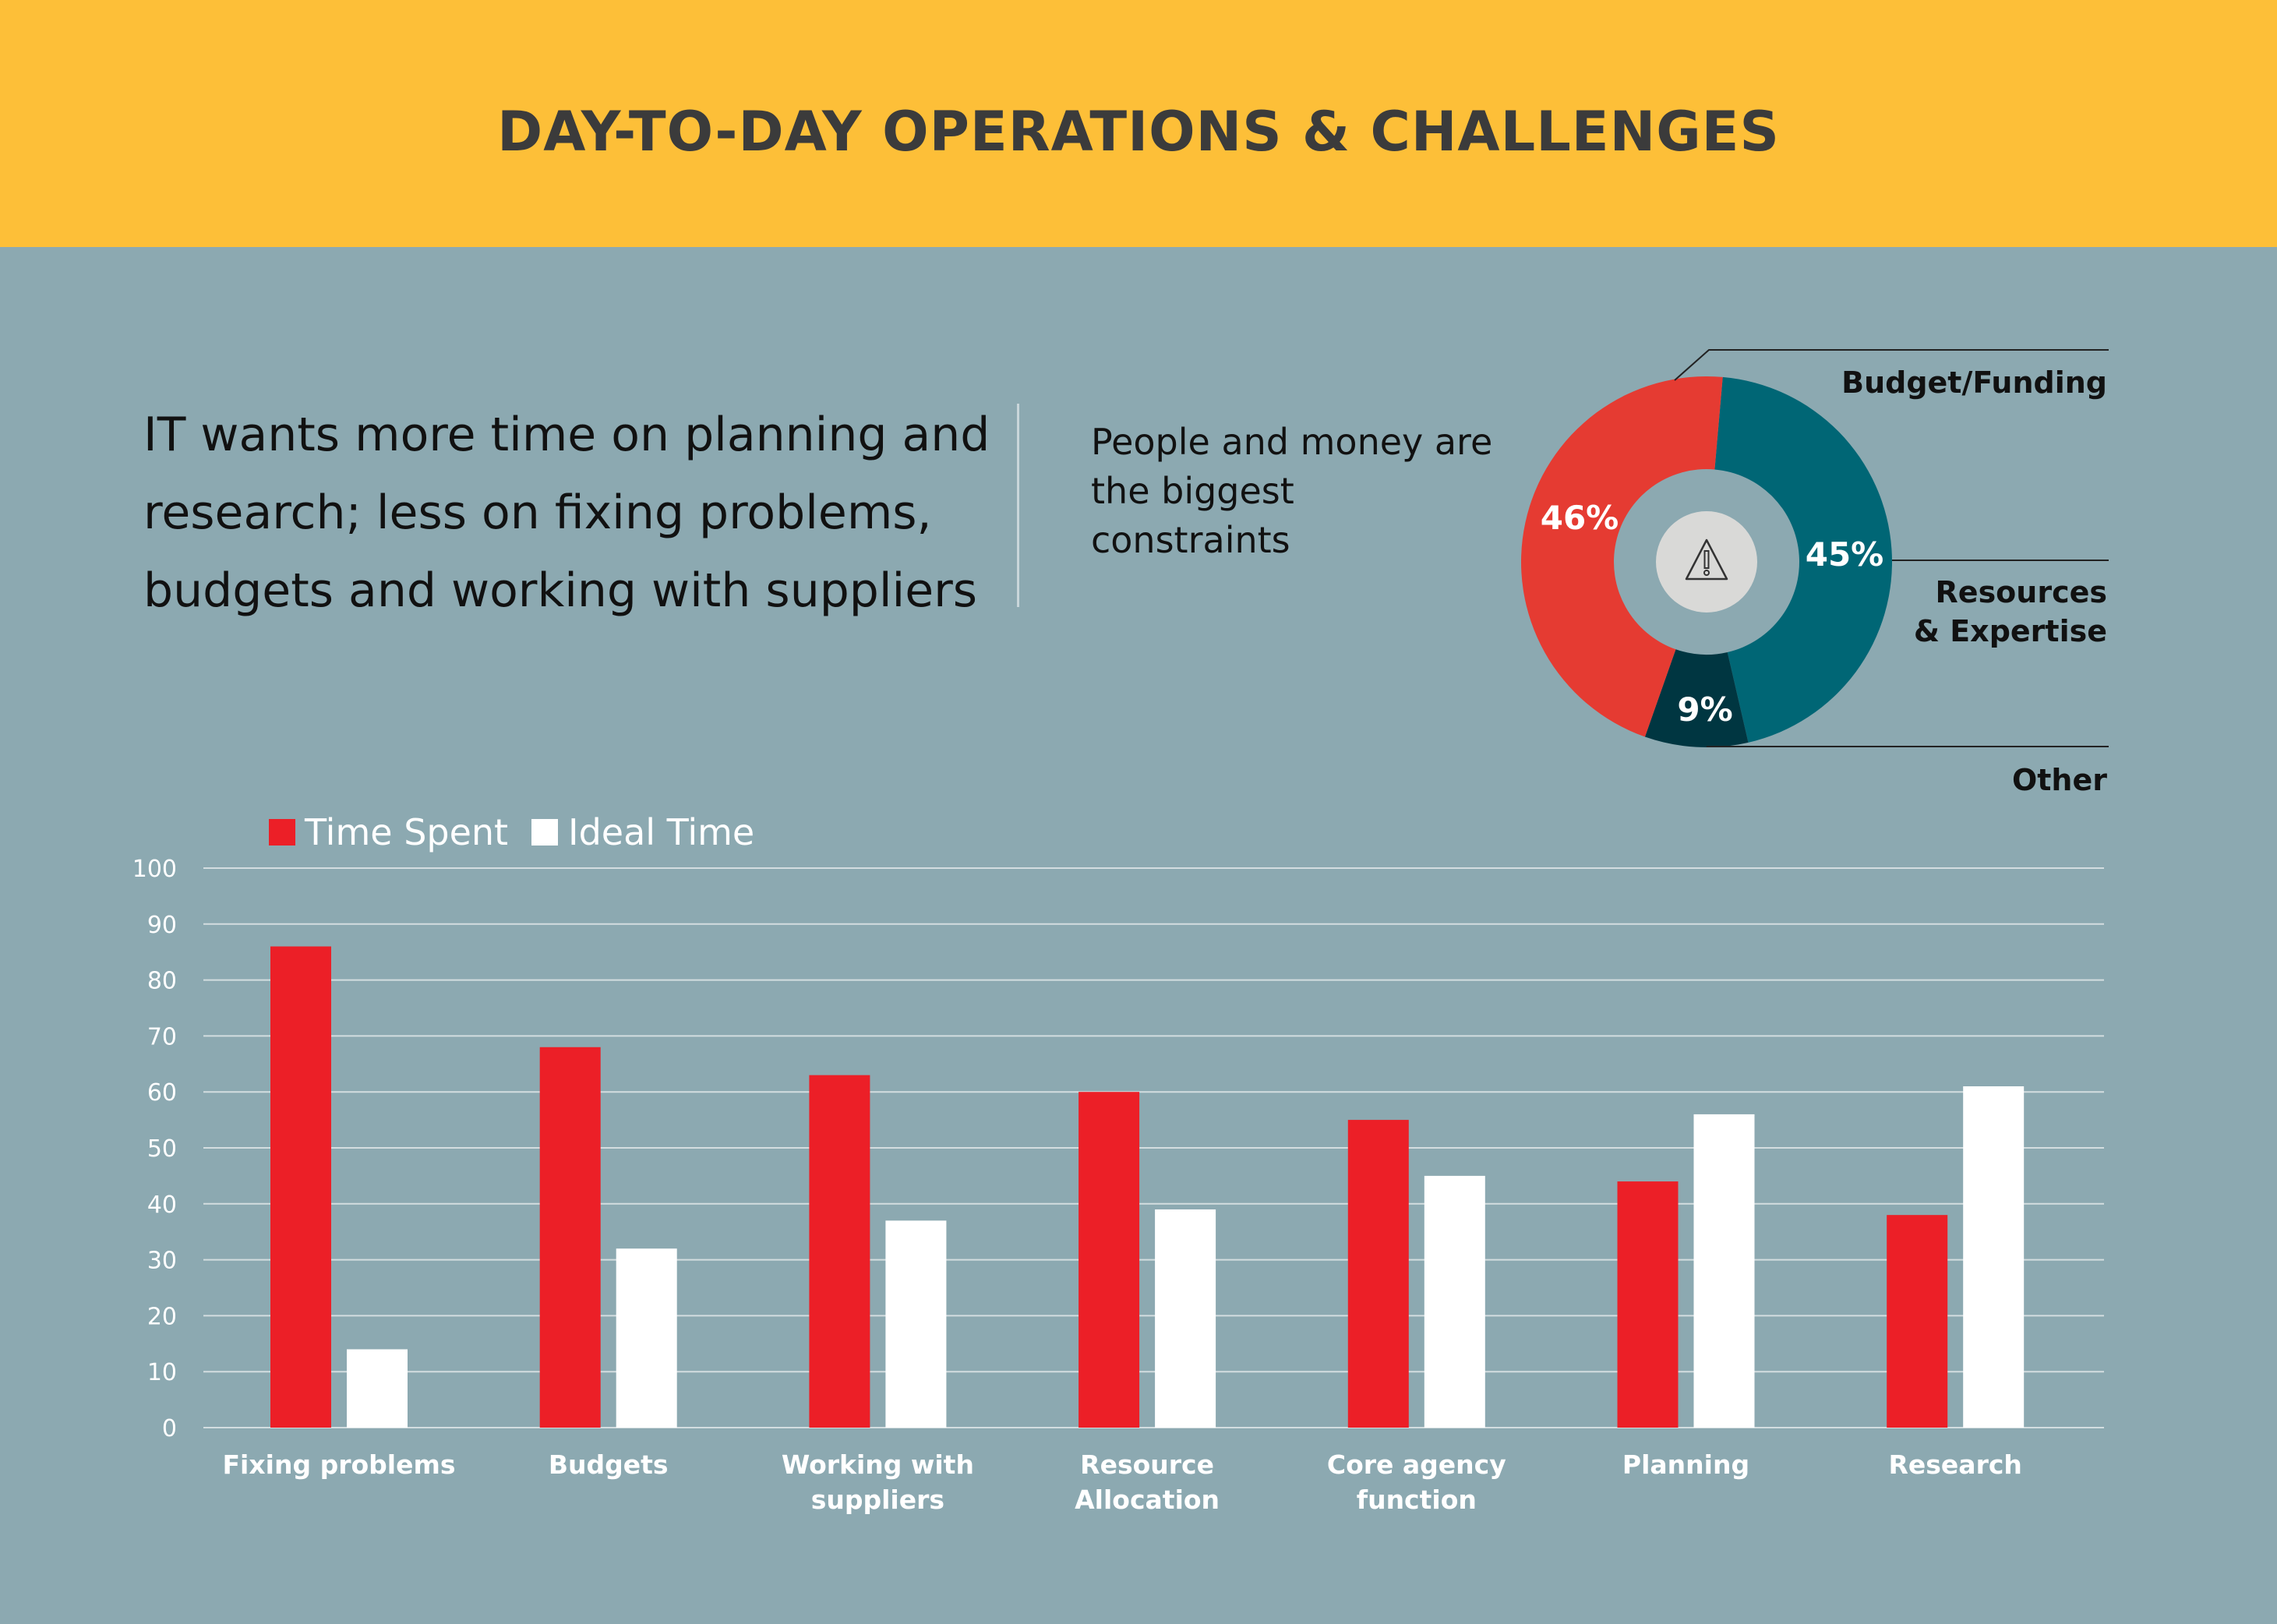 Image resolution: width=2277 pixels, height=1624 pixels. Describe the element at coordinates (162, 1149) in the screenshot. I see `y-tick-label: 50` at that location.